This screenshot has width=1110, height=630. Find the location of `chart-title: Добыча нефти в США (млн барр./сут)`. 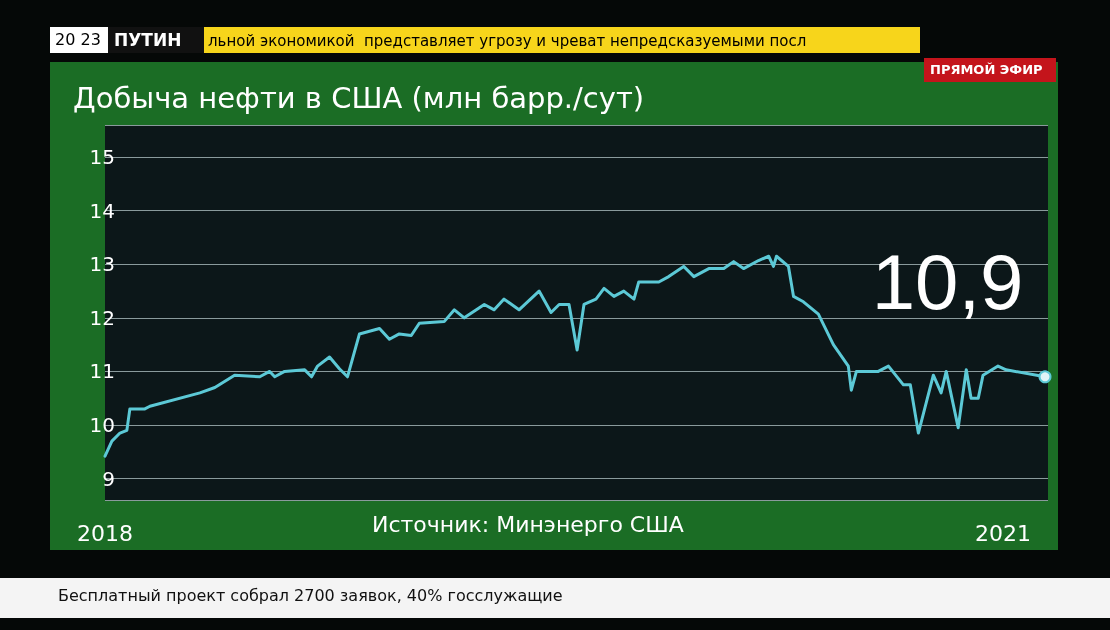

chart-title: Добыча нефти в США (млн барр./сут) is located at coordinates (359, 97).